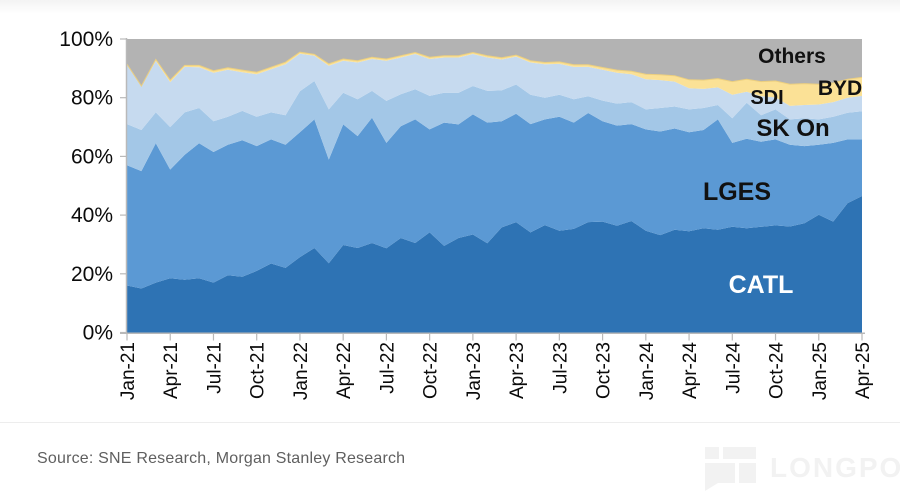 This screenshot has width=900, height=496. Describe the element at coordinates (733, 368) in the screenshot. I see `x-tick-label: Jul-24` at that location.